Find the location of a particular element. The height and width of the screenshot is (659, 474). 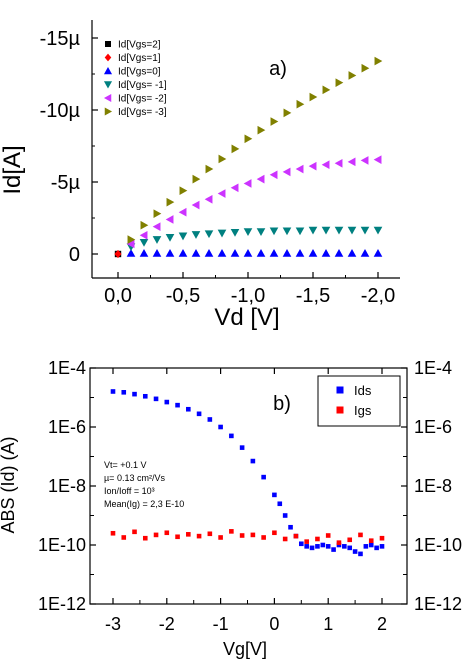

panel-b-annotation: Mean(Ig) = 2,3 E-10 is located at coordinates (144, 504).